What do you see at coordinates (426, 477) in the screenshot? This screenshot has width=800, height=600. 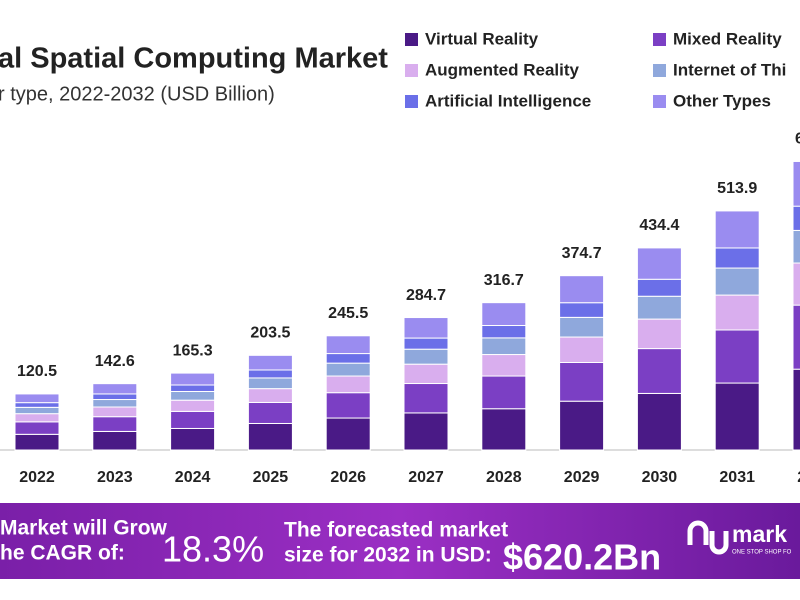 I see `x-tick-label: 2027` at bounding box center [426, 477].